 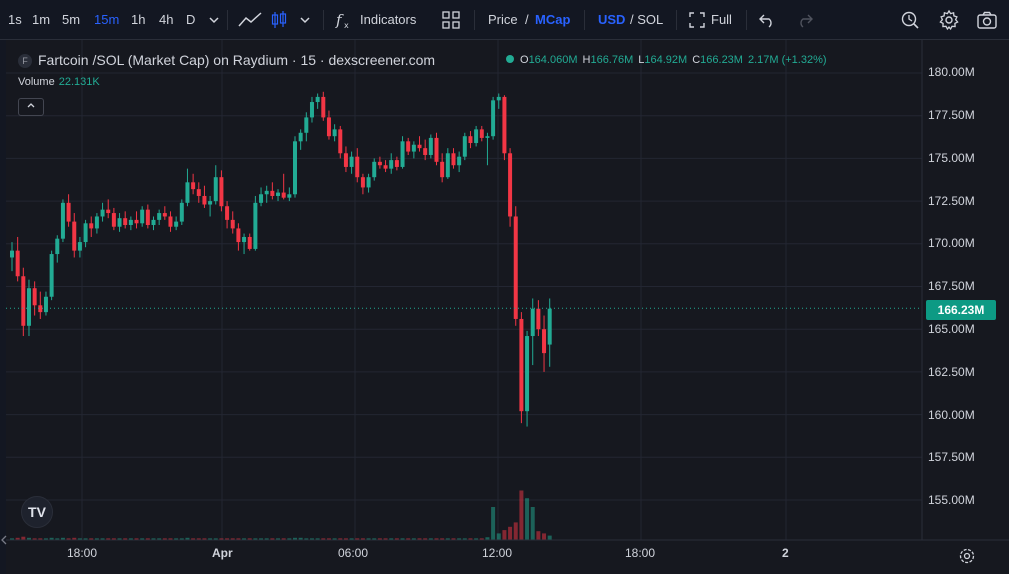 What do you see at coordinates (191, 19) in the screenshot?
I see `interval-d: D` at bounding box center [191, 19].